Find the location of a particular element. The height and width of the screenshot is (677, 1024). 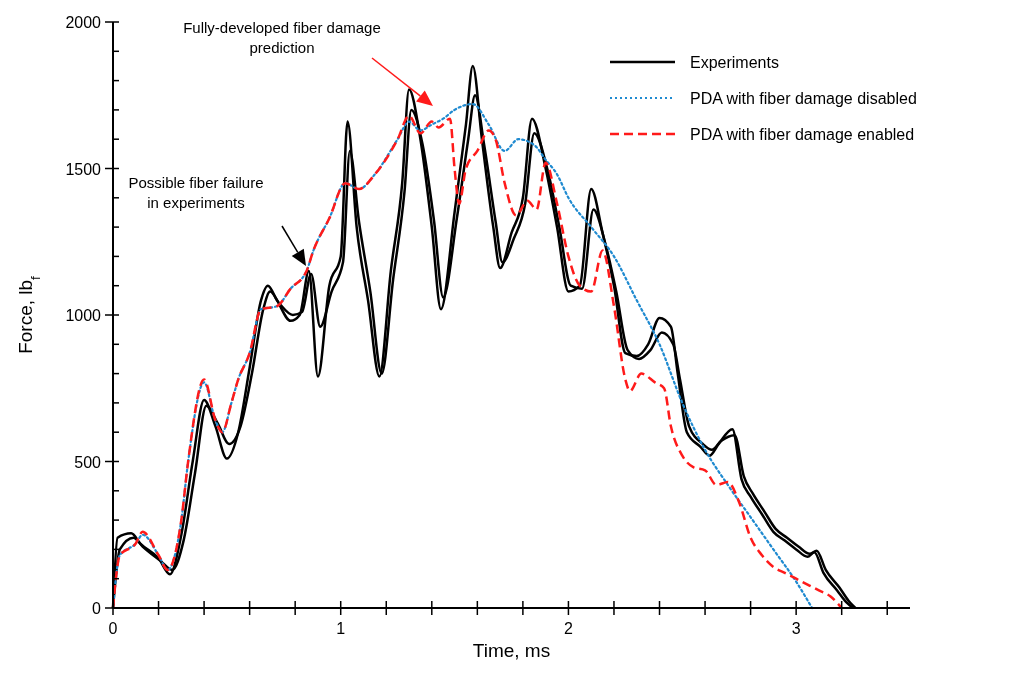

legend-label: PDA with fiber damage enabled is located at coordinates (802, 134).